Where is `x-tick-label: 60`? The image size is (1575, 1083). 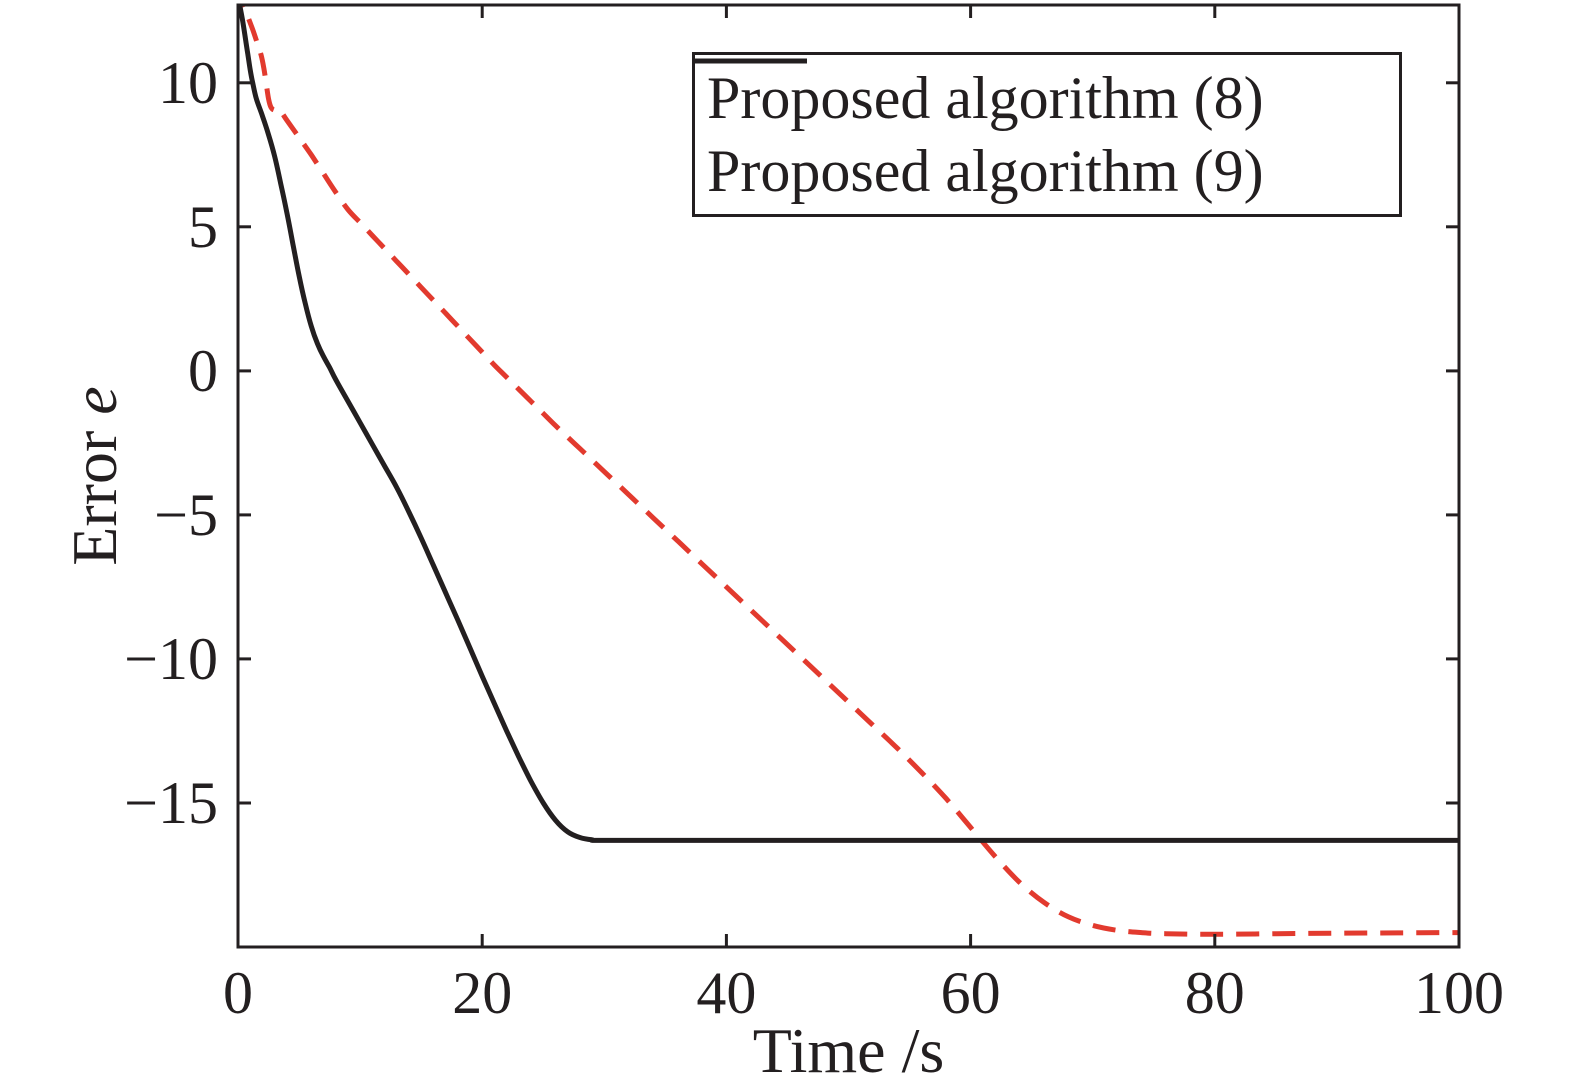 x-tick-label: 60 is located at coordinates (970, 993).